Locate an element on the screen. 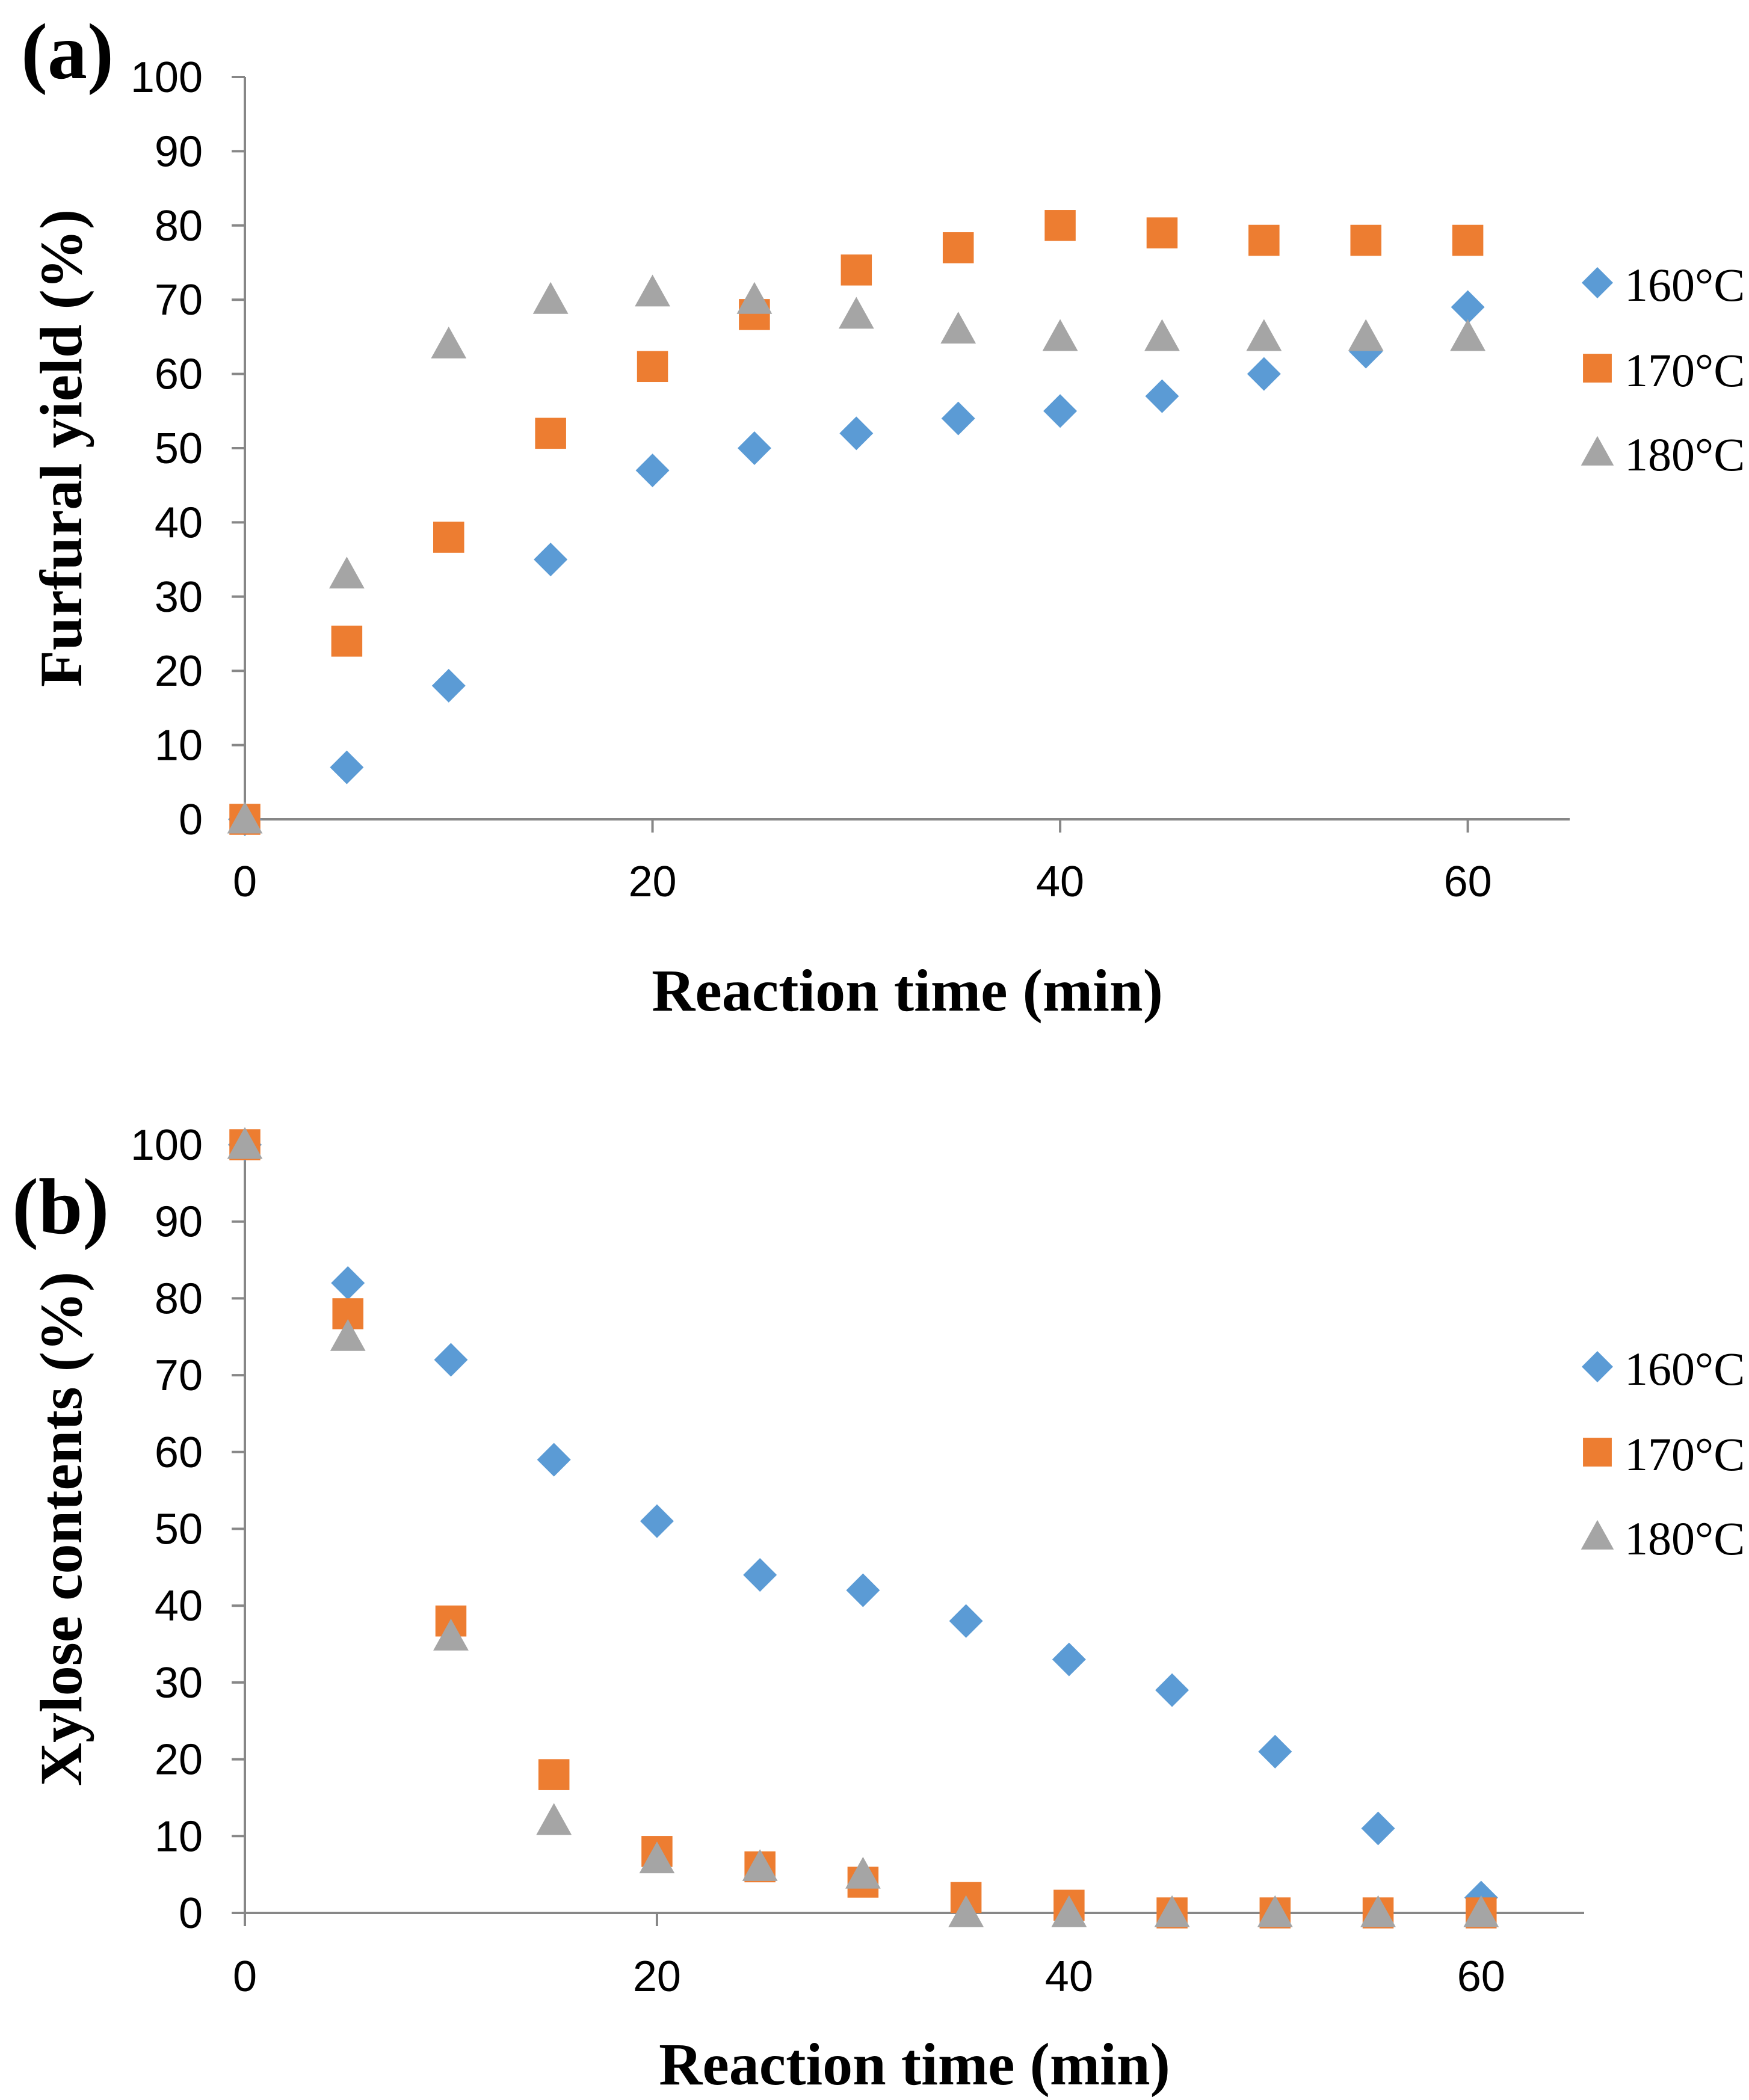  legend-label: 180°C is located at coordinates (1684, 1538).